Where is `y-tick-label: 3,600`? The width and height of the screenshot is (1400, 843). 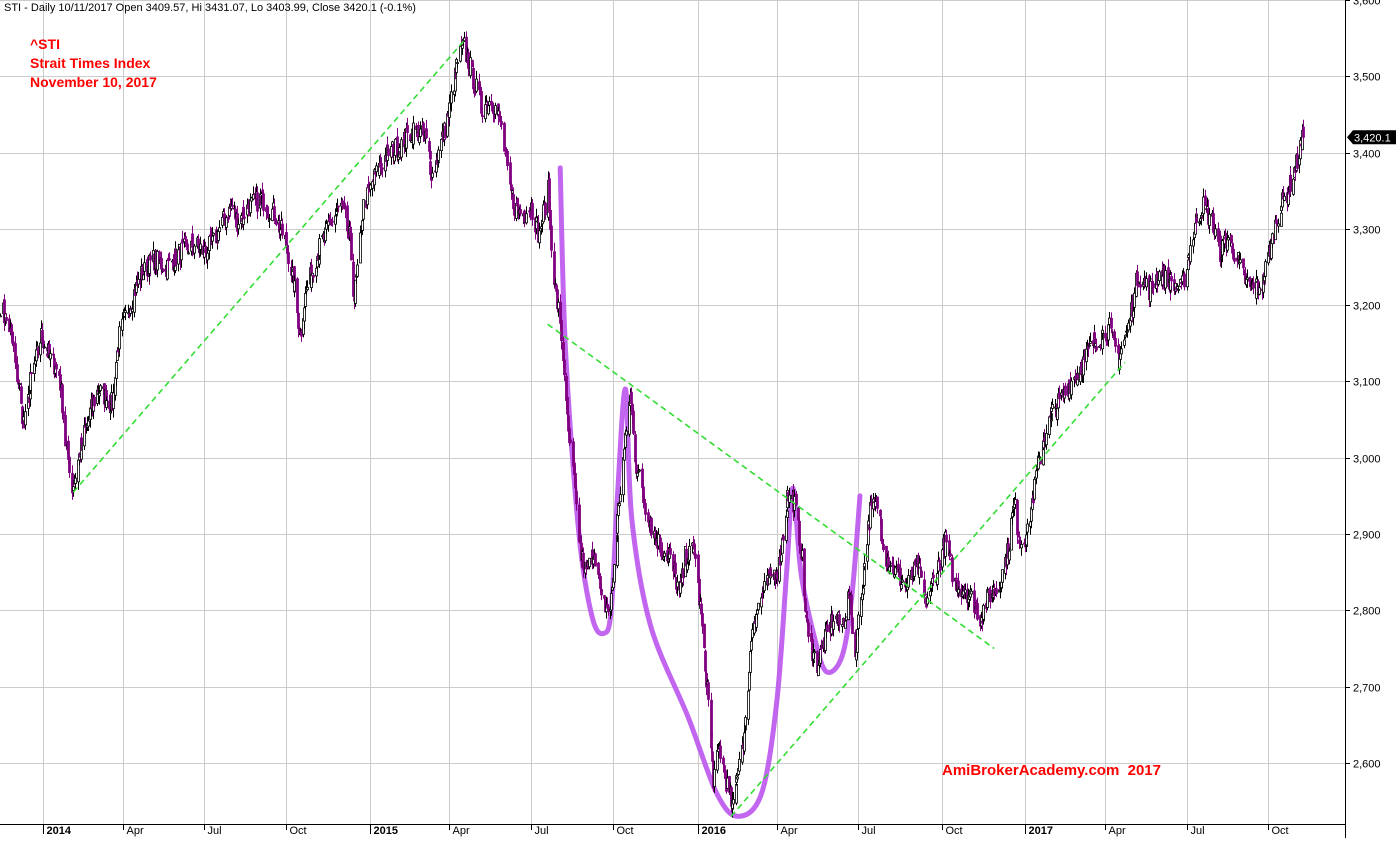 y-tick-label: 3,600 is located at coordinates (1367, 4).